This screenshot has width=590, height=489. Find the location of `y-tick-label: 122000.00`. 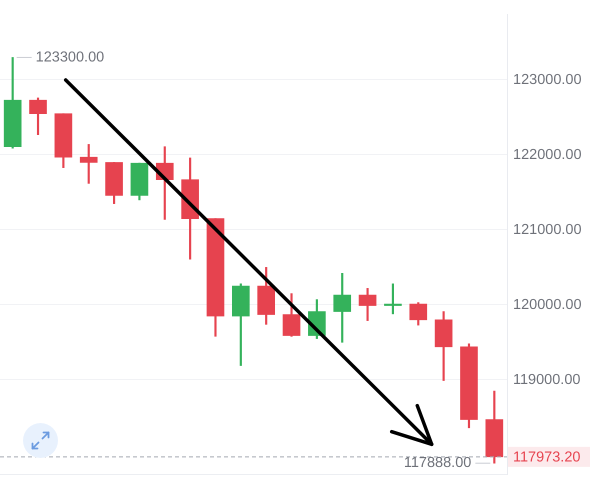

y-tick-label: 122000.00 is located at coordinates (547, 154).